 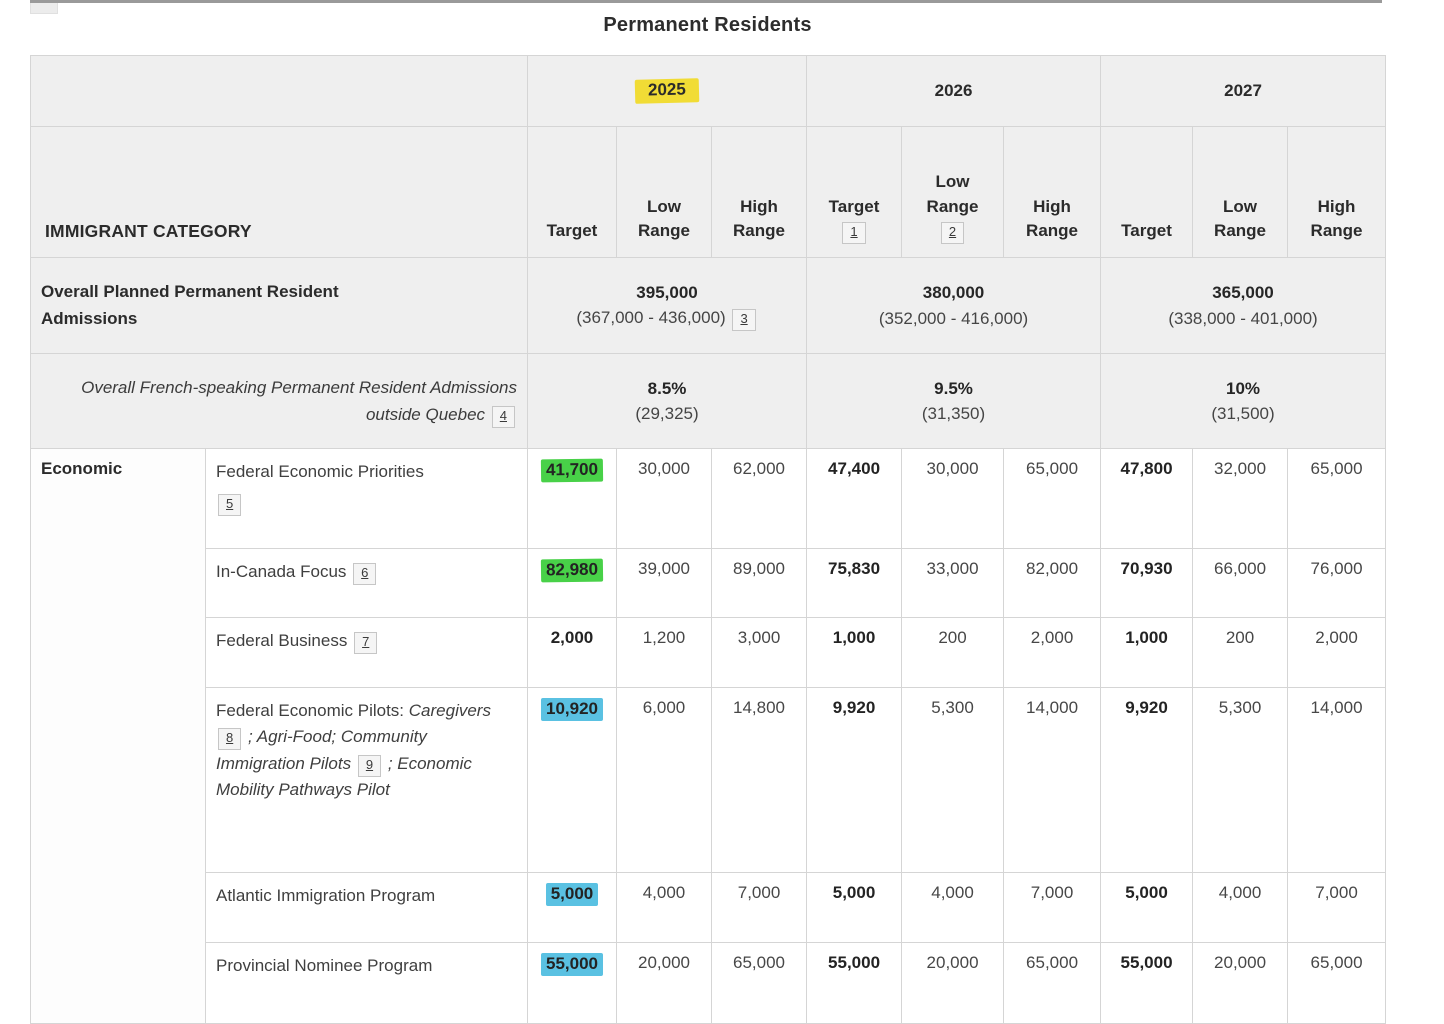 What do you see at coordinates (952, 193) in the screenshot?
I see `col-header-label: Low Range` at bounding box center [952, 193].